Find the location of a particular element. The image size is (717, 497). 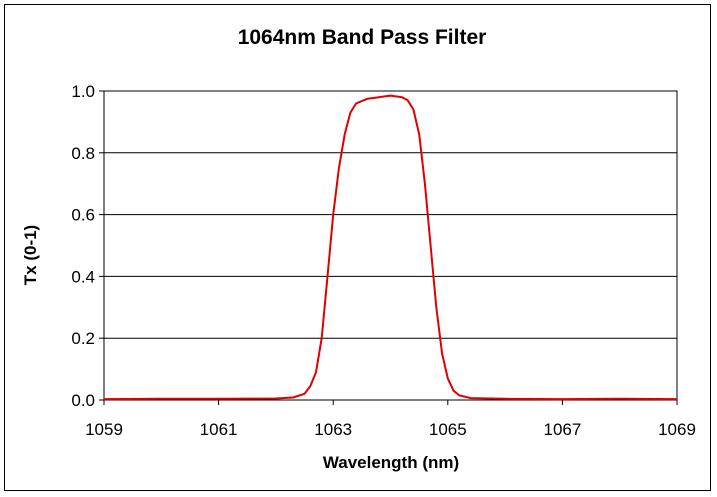

y-tick-labels: 0.0 0.2 0.4 0.6 0.8 1.0 is located at coordinates (87, 246).